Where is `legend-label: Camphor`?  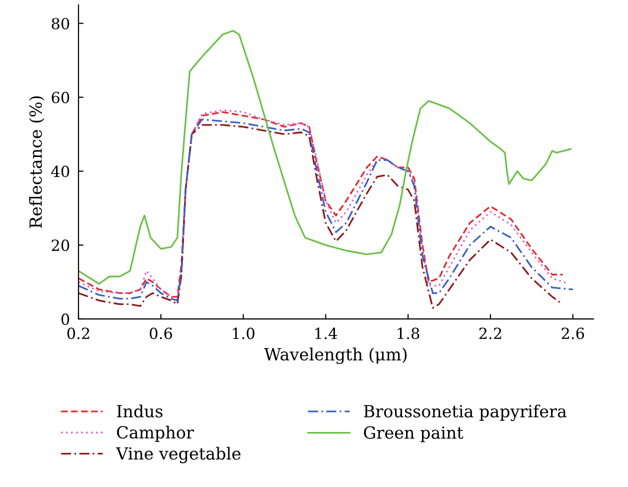 legend-label: Camphor is located at coordinates (155, 434).